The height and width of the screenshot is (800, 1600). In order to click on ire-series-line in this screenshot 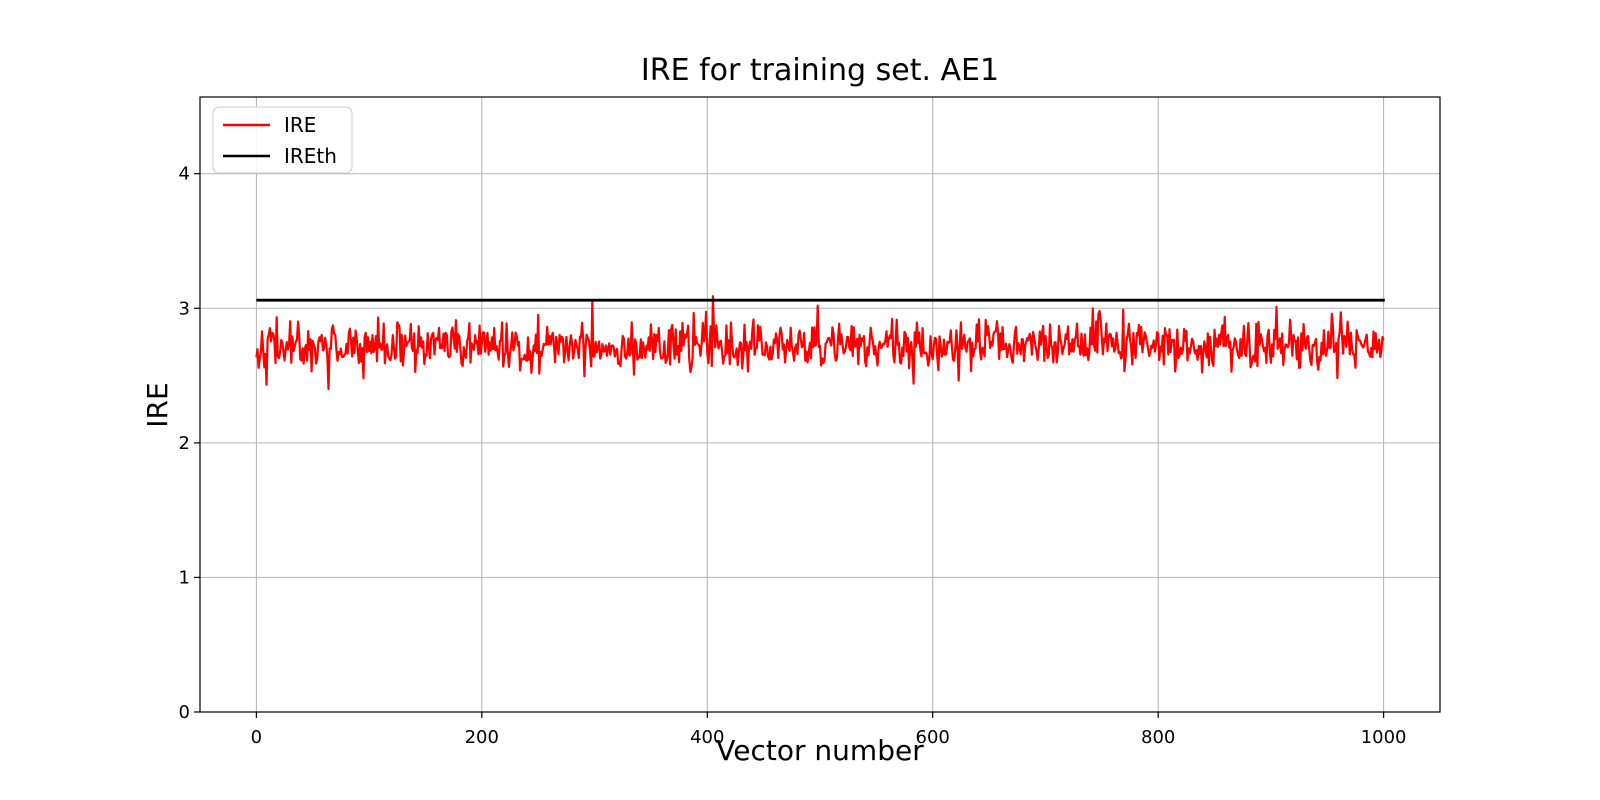, I will do `click(820, 343)`.